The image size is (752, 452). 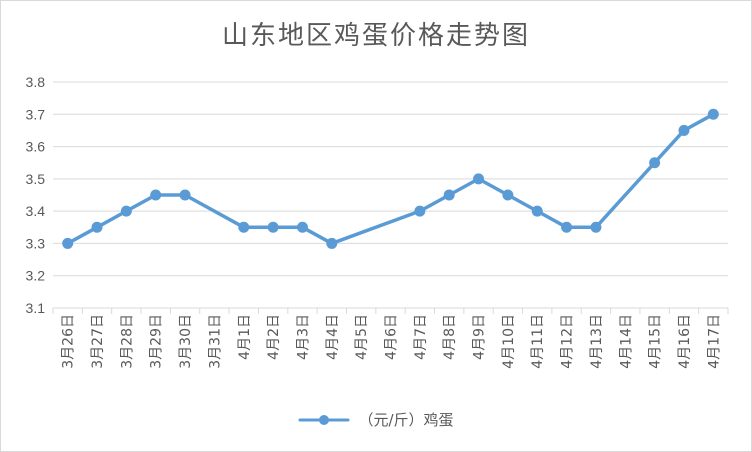 What do you see at coordinates (36, 243) in the screenshot?
I see `y-tick-label: 3.3` at bounding box center [36, 243].